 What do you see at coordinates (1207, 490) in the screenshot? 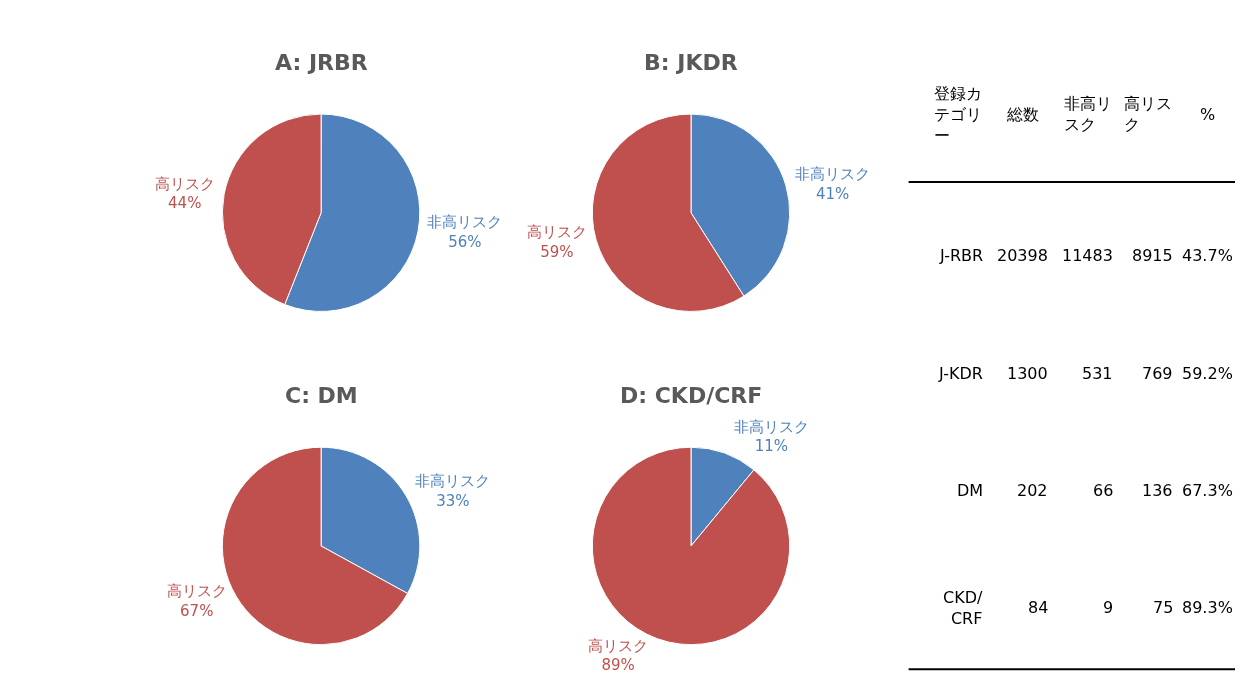
I see `text: 67.3%` at bounding box center [1207, 490].